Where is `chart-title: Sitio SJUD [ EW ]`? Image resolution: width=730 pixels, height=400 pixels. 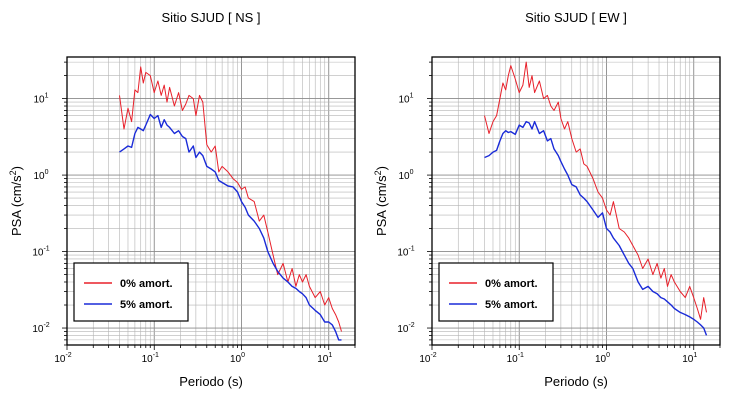
chart-title: Sitio SJUD [ EW ] is located at coordinates (576, 17).